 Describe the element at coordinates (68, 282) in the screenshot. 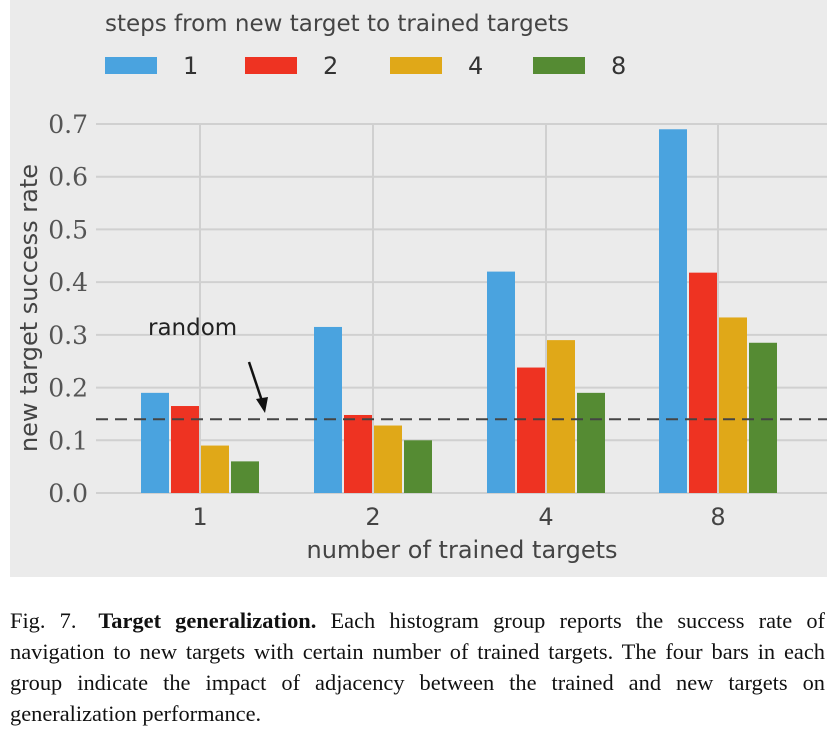

I see `y-tick-label: 0.4` at that location.